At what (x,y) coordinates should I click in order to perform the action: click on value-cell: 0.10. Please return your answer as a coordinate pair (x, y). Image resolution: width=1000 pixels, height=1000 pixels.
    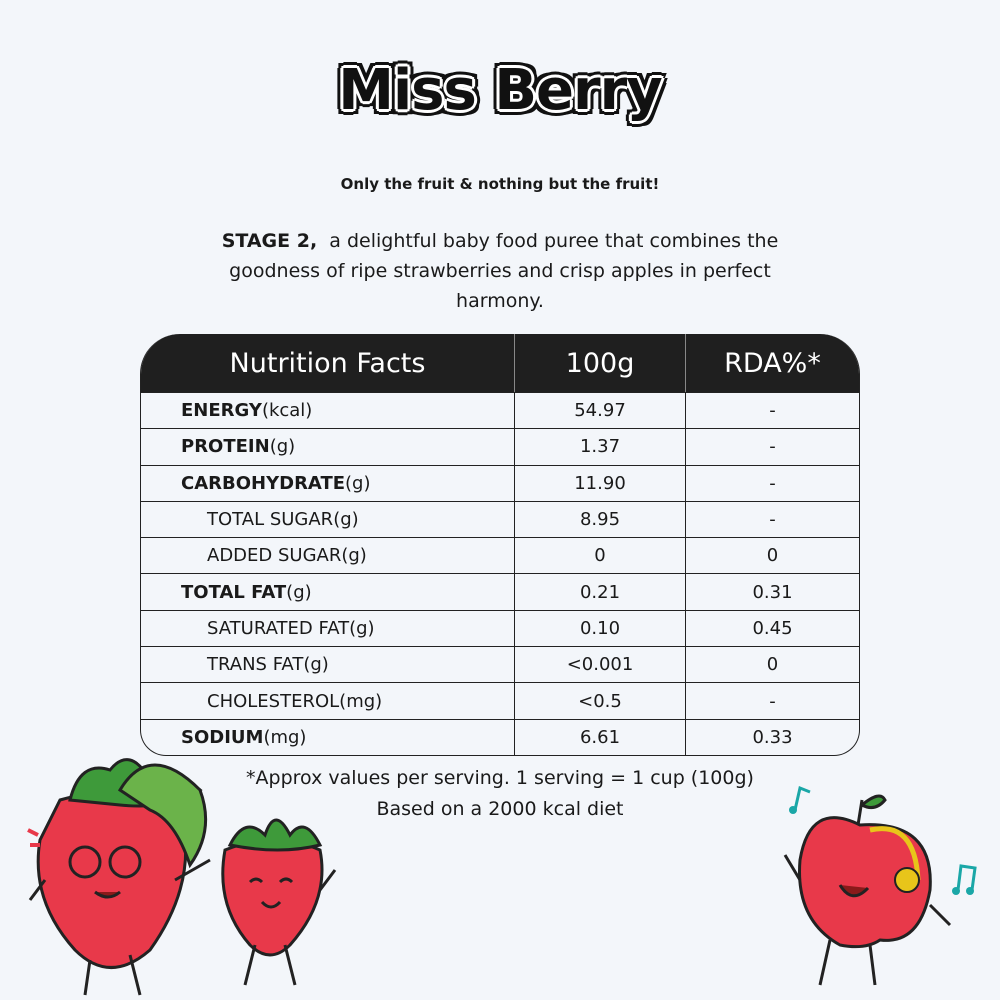
    Looking at the image, I should click on (599, 628).